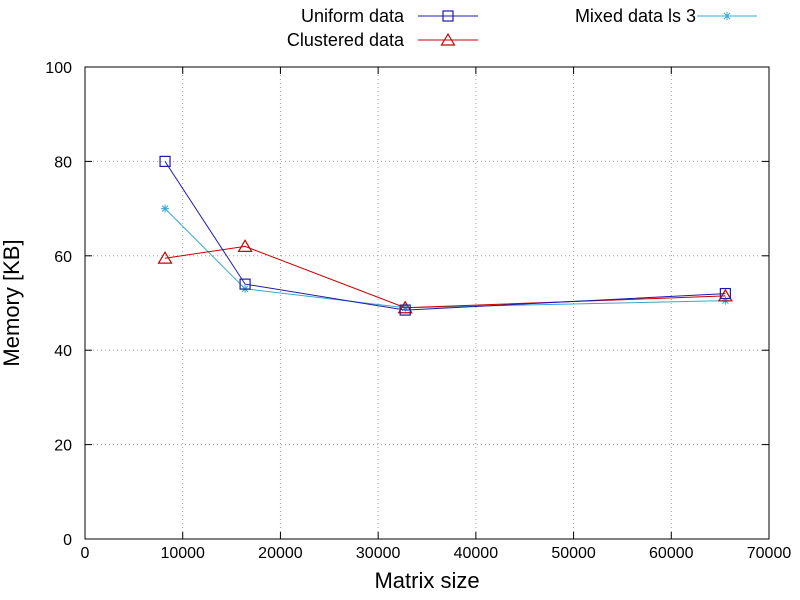 This screenshot has height=600, width=800. Describe the element at coordinates (63, 257) in the screenshot. I see `y-tick-label: 60` at that location.